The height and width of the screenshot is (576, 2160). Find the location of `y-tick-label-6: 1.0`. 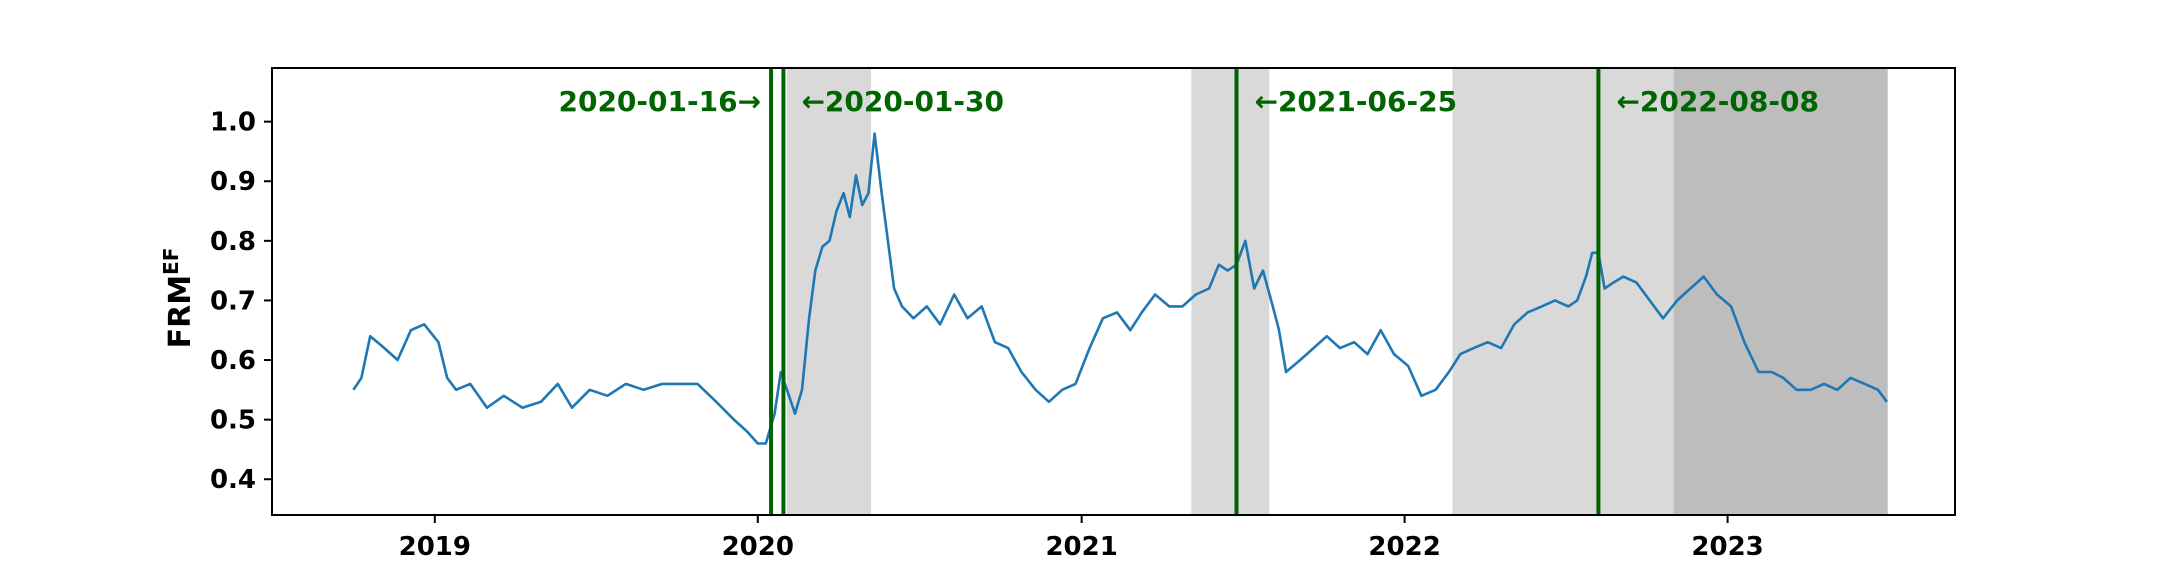

y-tick-label-6: 1.0 is located at coordinates (233, 123).